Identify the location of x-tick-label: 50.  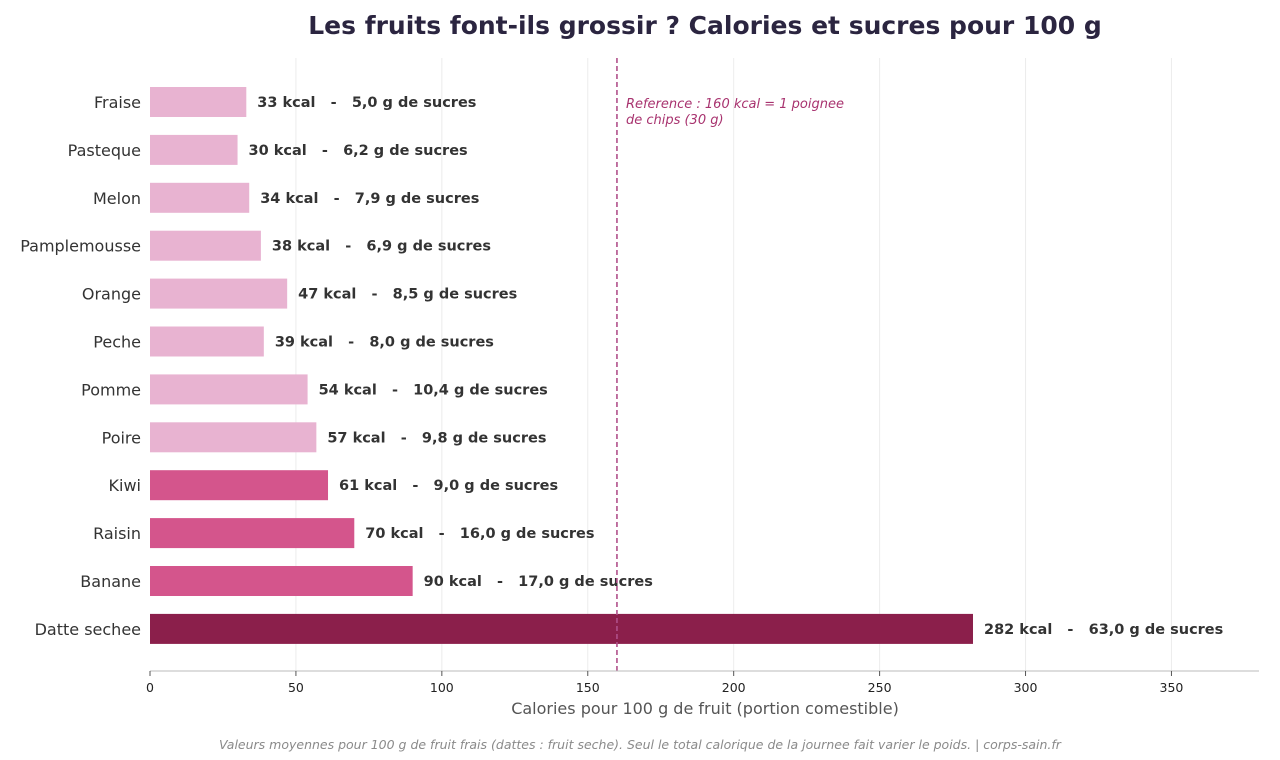
(296, 687).